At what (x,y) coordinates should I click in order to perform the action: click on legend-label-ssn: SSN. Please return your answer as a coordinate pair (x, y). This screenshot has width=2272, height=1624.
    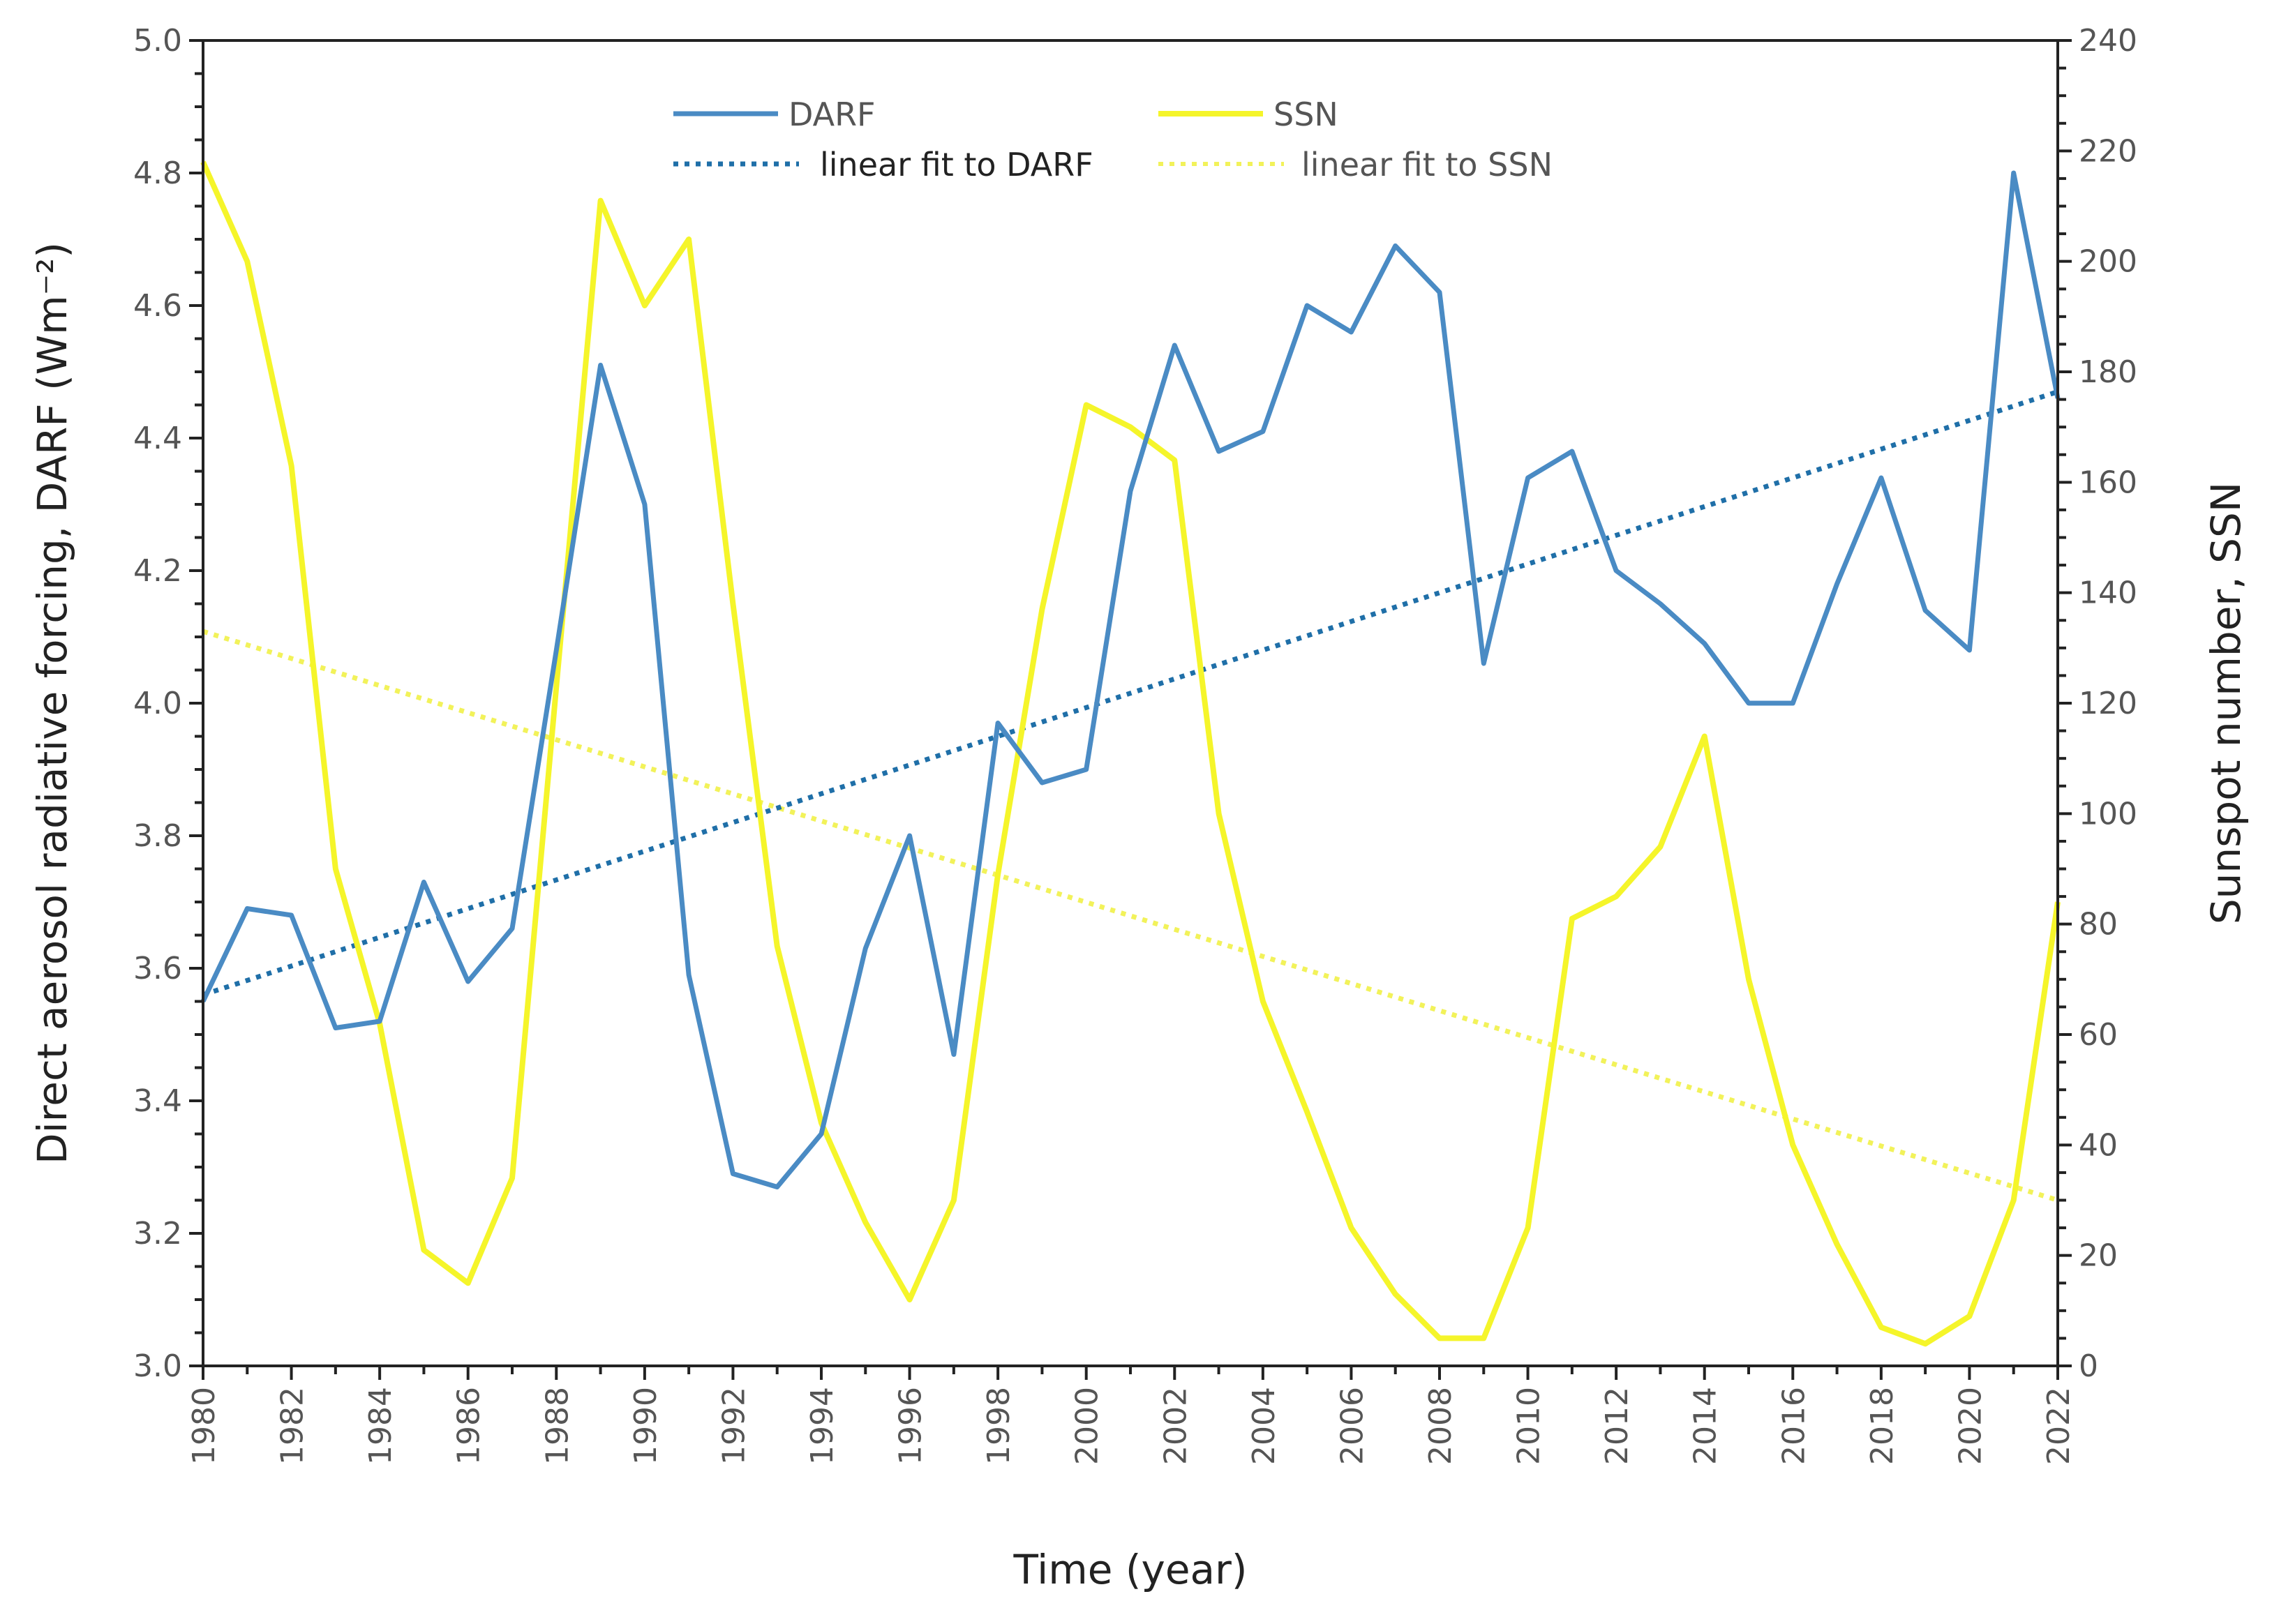
    Looking at the image, I should click on (1305, 114).